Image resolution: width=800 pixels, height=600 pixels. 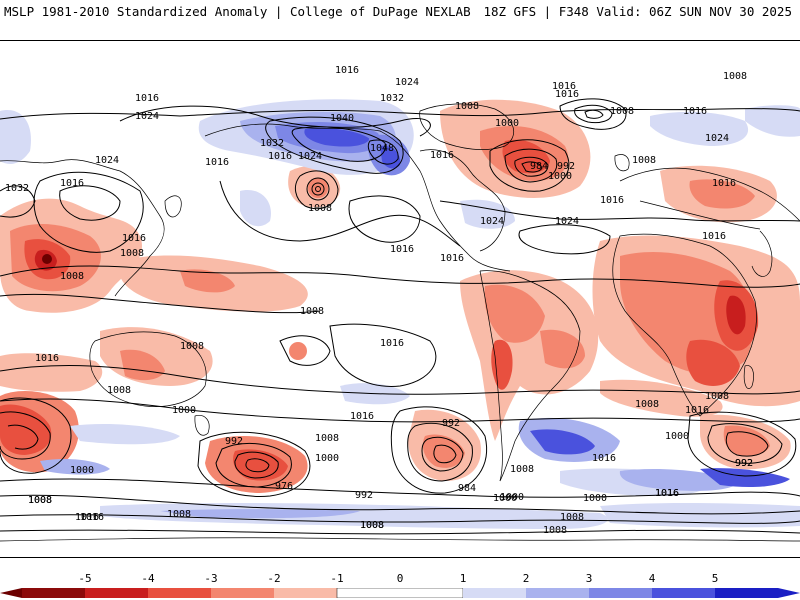 What do you see at coordinates (148, 578) in the screenshot?
I see `colorbar-tick-label: -4` at bounding box center [148, 578].